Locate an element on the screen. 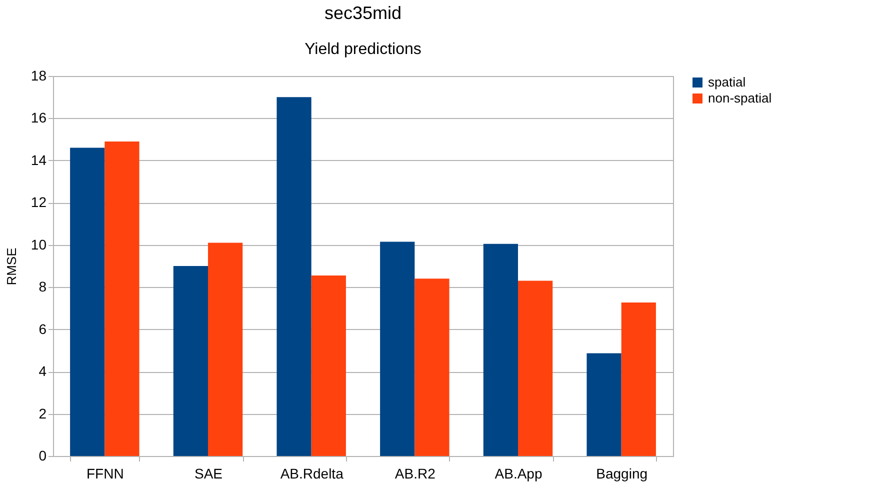 This screenshot has width=887, height=493. y-tick-label: 12 is located at coordinates (38, 202).